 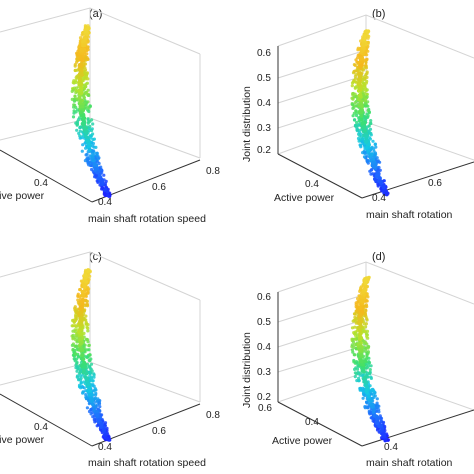 I want to click on panel-d-x-tick-0: 0.4, so click(x=391, y=447).